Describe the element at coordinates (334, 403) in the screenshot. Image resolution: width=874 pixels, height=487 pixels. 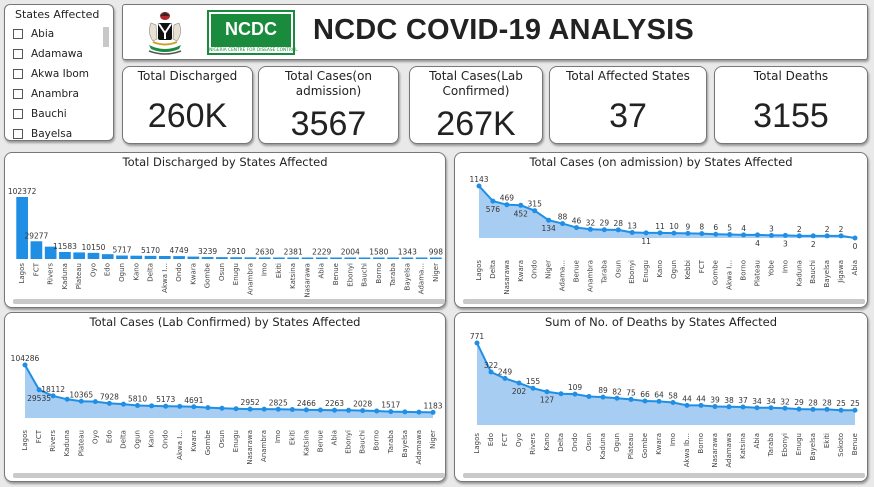
I see `data-label: 2263` at that location.